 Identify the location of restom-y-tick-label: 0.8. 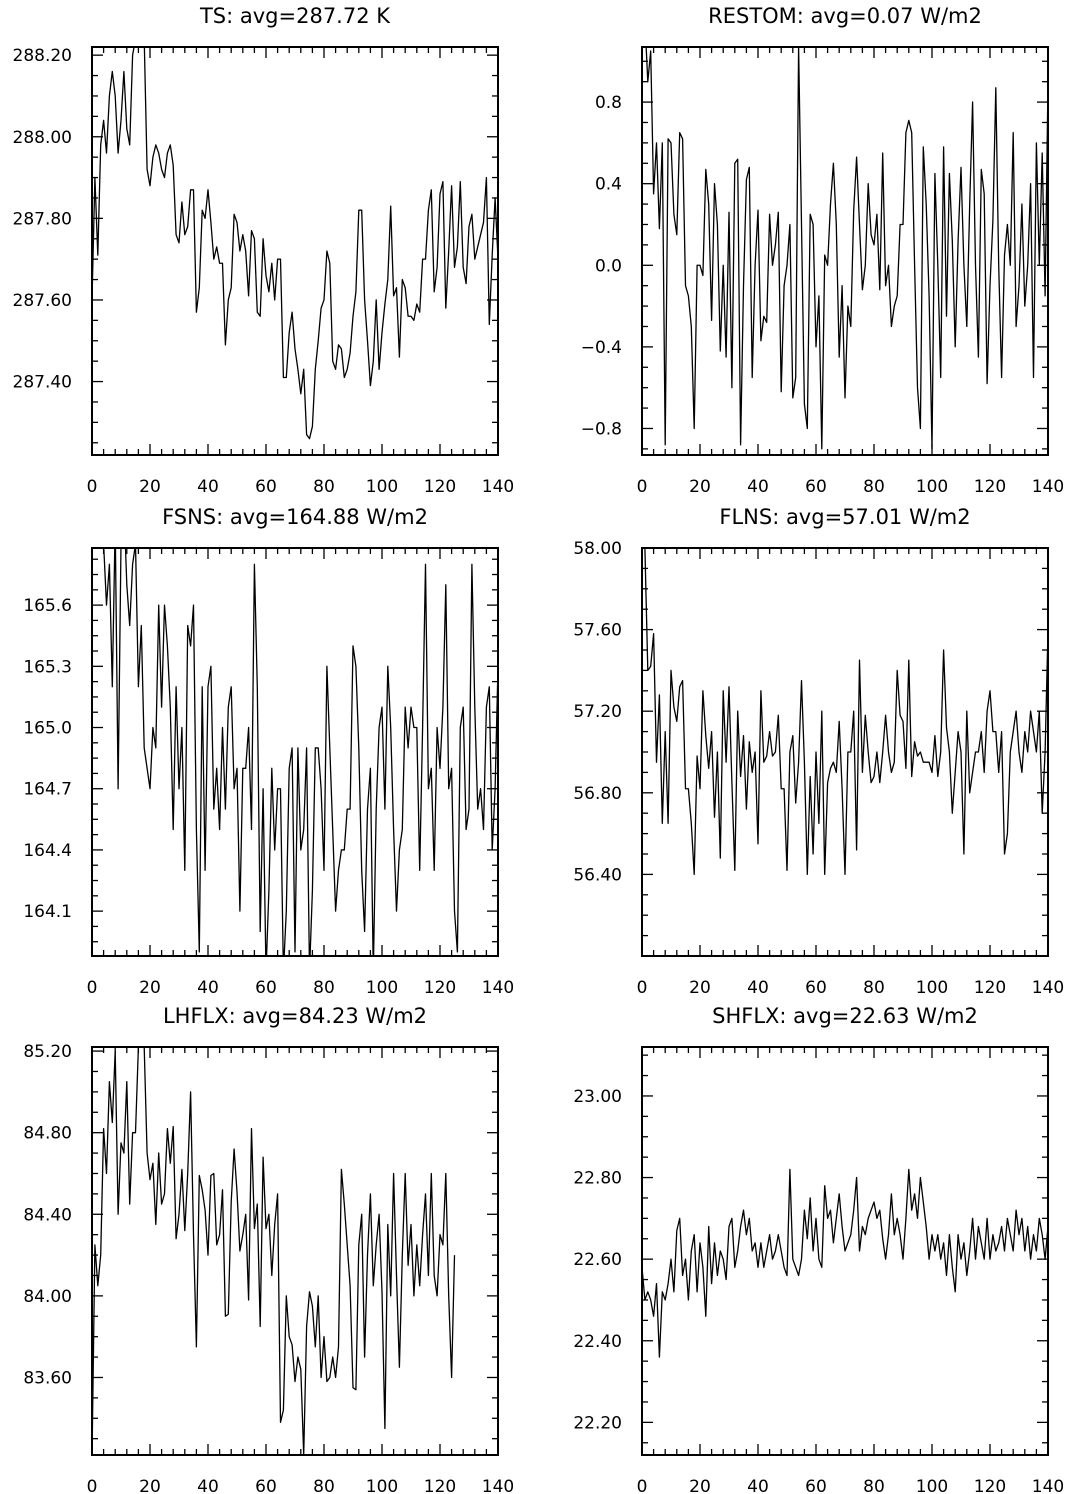
(608, 103).